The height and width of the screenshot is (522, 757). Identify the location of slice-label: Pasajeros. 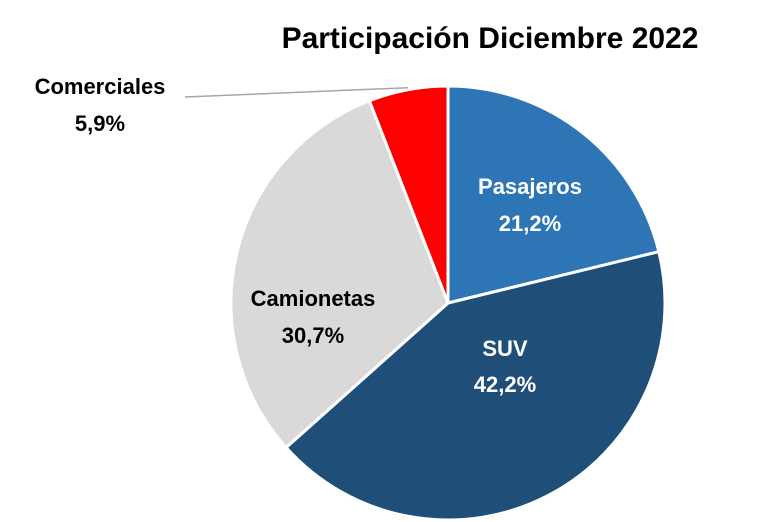
(530, 186).